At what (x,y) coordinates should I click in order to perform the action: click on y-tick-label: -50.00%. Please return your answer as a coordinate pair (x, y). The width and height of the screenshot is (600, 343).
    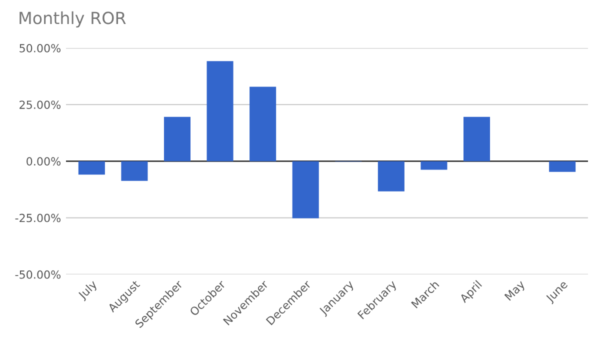
    Looking at the image, I should click on (38, 274).